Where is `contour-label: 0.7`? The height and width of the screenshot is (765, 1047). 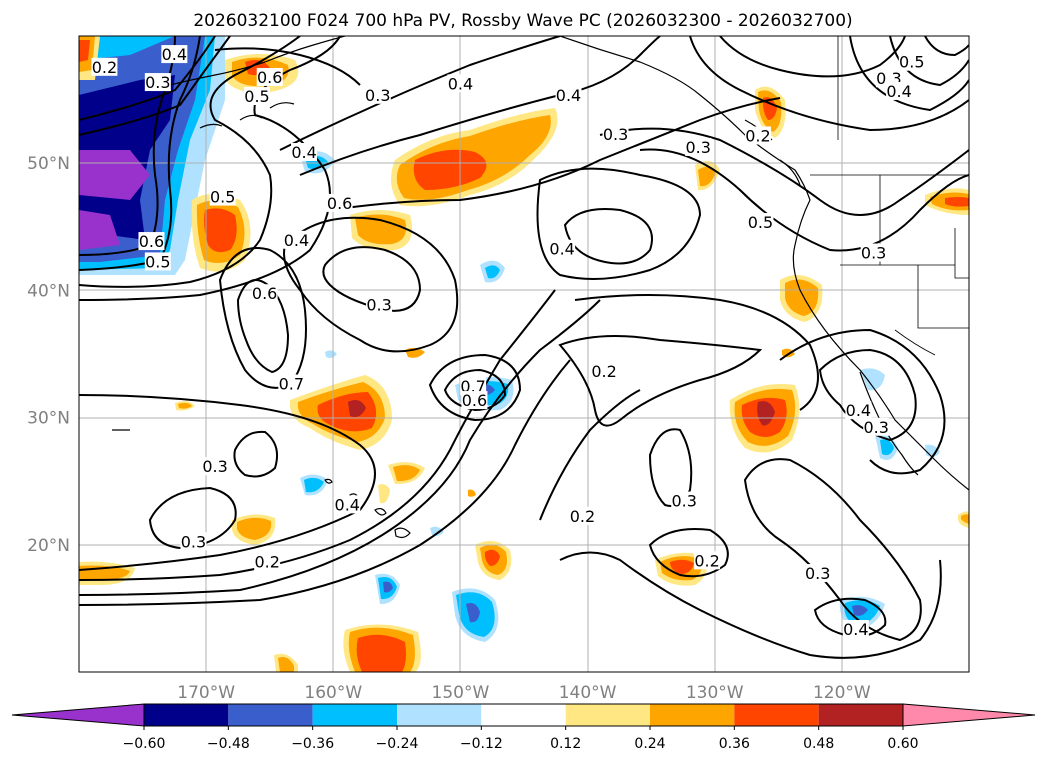
contour-label: 0.7 is located at coordinates (291, 384).